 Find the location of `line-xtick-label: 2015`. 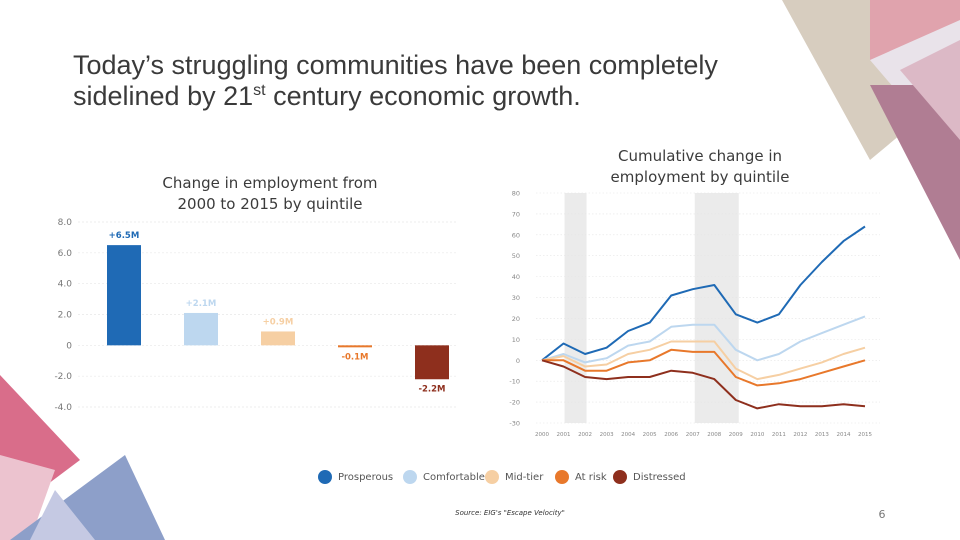

line-xtick-label: 2015 is located at coordinates (865, 435).